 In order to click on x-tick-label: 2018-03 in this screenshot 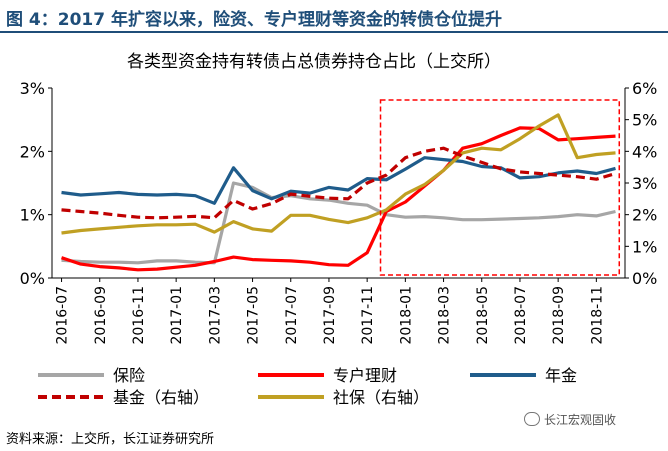, I will do `click(445, 315)`.